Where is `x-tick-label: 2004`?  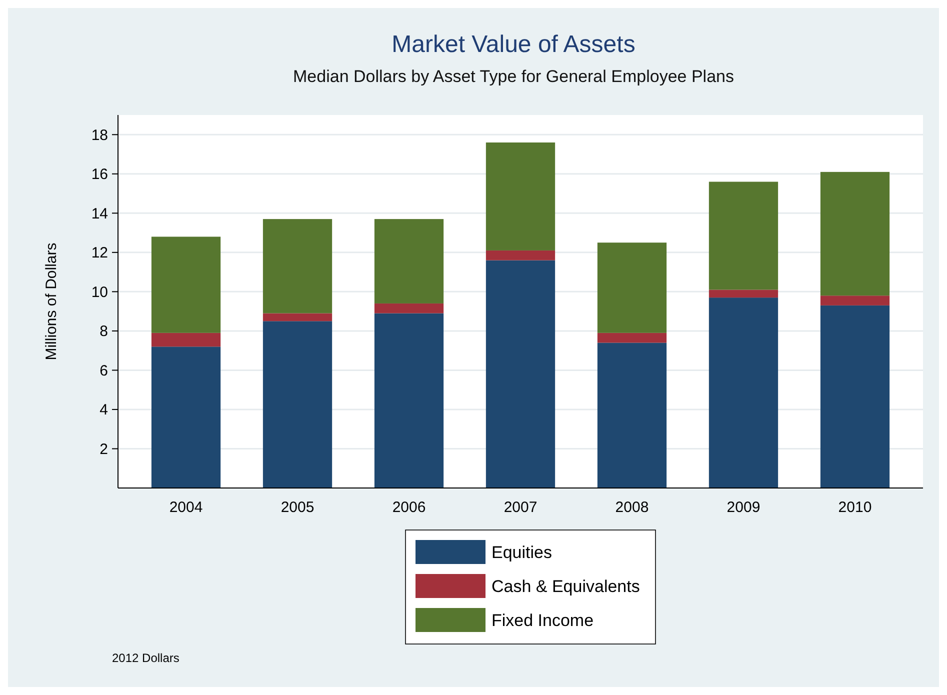 x-tick-label: 2004 is located at coordinates (186, 507).